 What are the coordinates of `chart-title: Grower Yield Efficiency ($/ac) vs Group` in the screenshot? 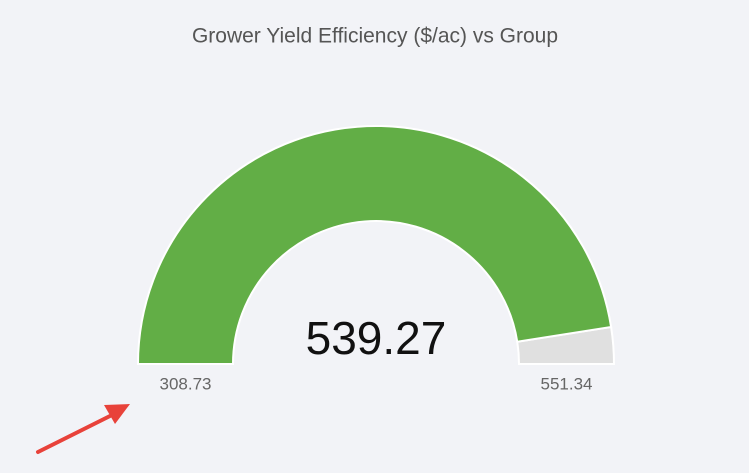 It's located at (375, 36).